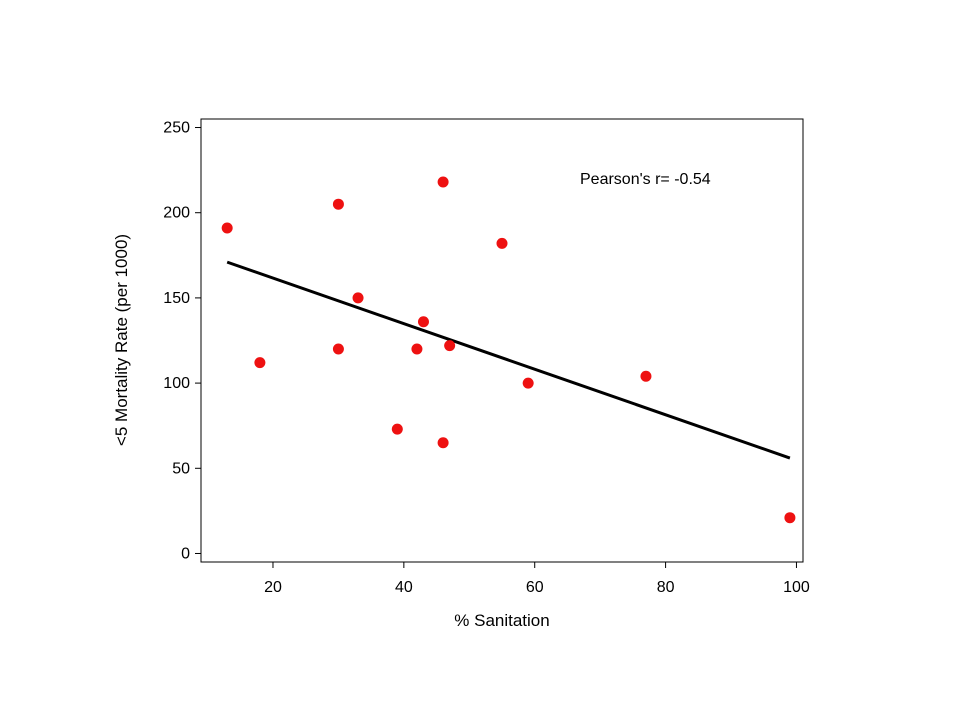  What do you see at coordinates (666, 587) in the screenshot?
I see `x-tick-label: 80` at bounding box center [666, 587].